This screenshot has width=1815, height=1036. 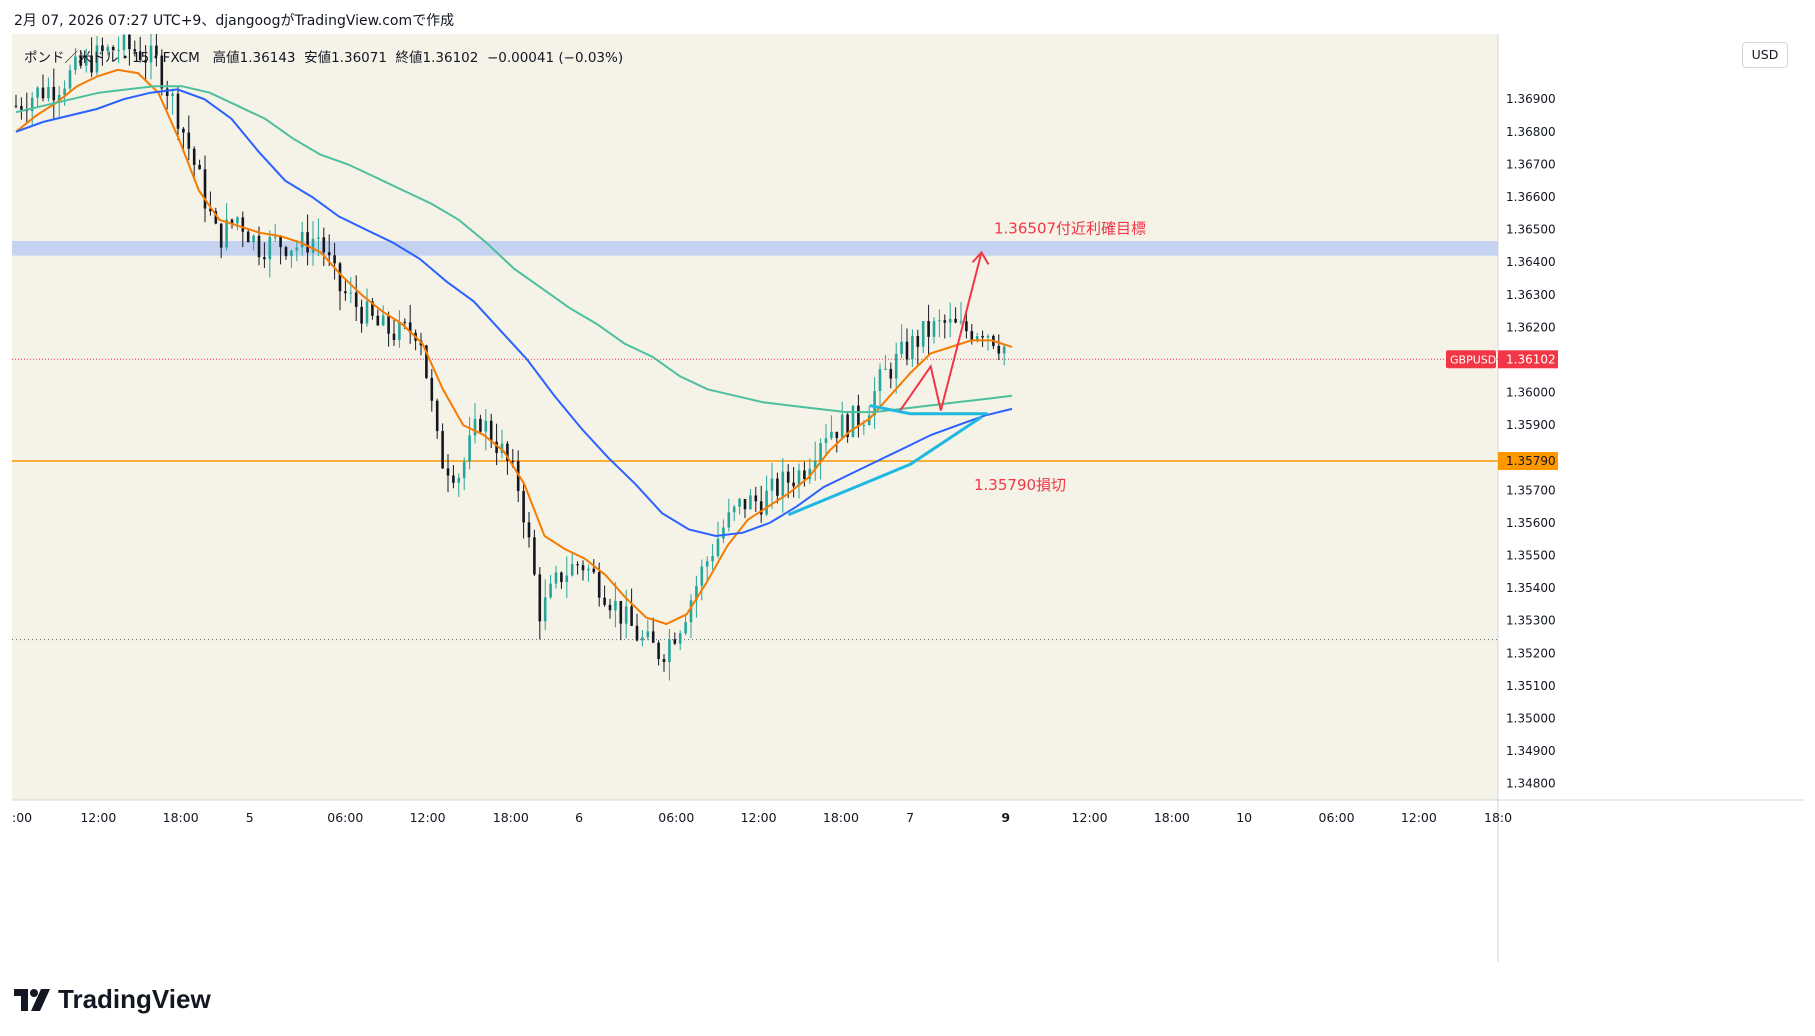 What do you see at coordinates (1531, 719) in the screenshot?
I see `y-tick-label: 1.35000` at bounding box center [1531, 719].